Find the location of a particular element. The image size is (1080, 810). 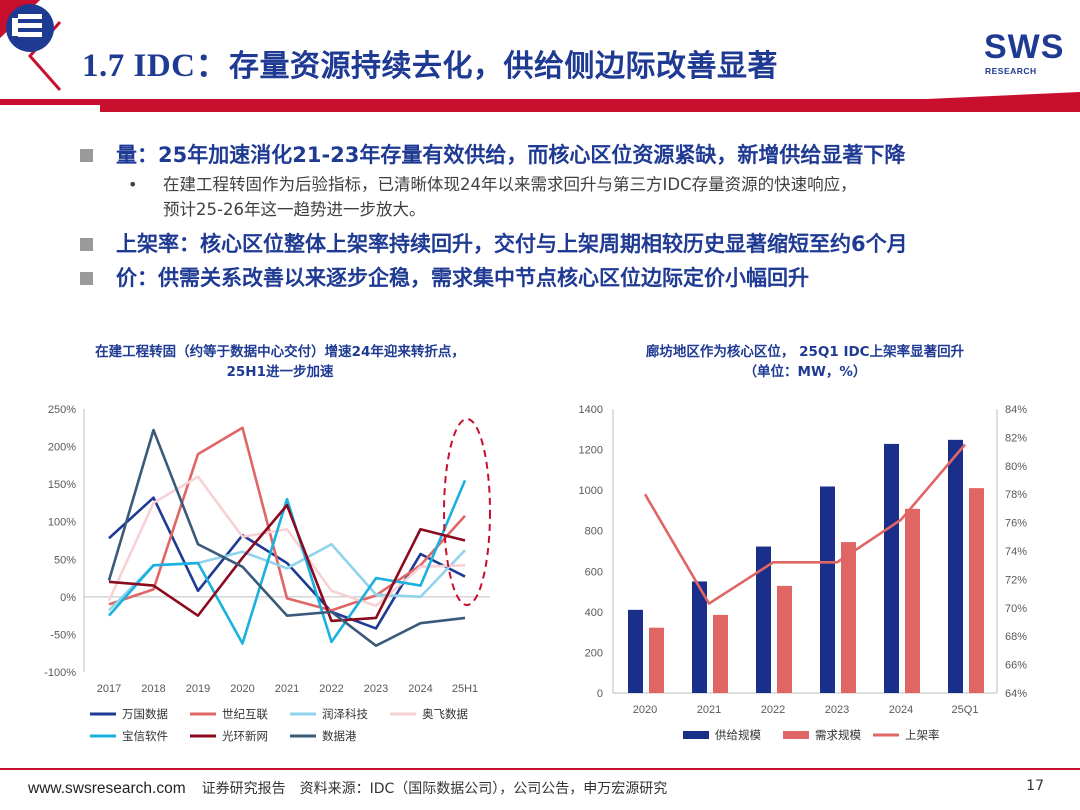

x-tick-label: 25Q1 is located at coordinates (965, 710).